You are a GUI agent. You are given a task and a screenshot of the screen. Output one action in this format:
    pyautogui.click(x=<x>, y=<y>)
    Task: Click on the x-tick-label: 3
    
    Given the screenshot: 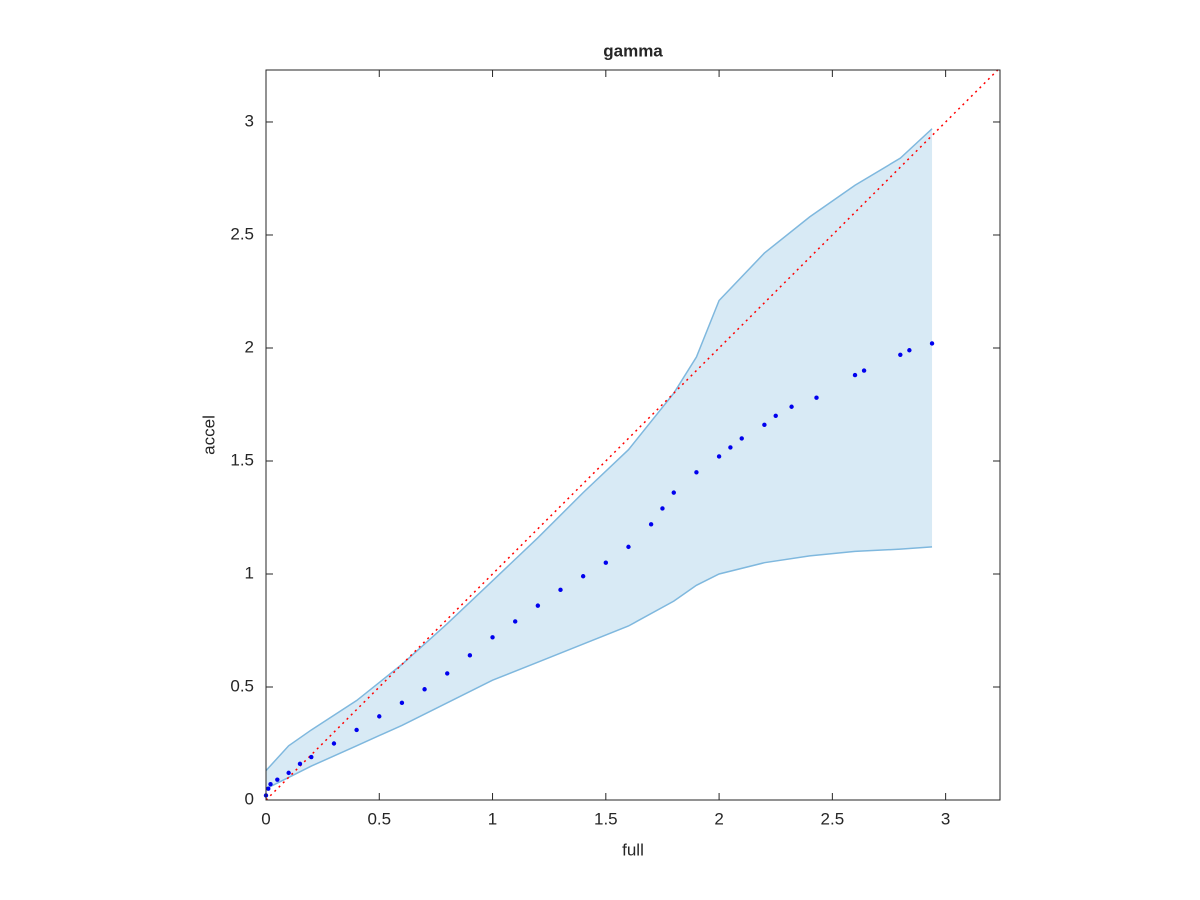 What is the action you would take?
    pyautogui.click(x=945, y=818)
    